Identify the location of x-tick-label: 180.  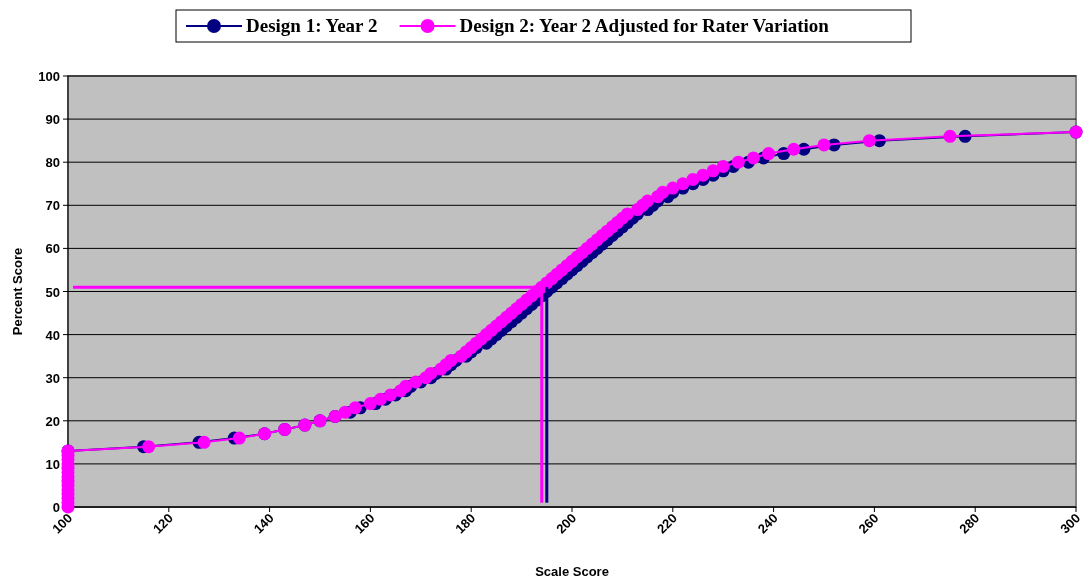
(465, 523).